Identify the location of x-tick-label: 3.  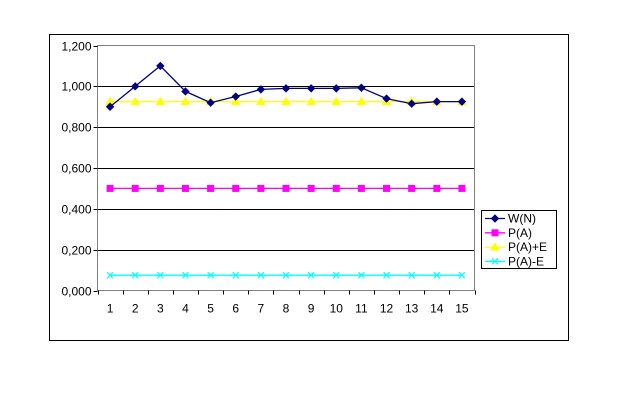
(160, 309).